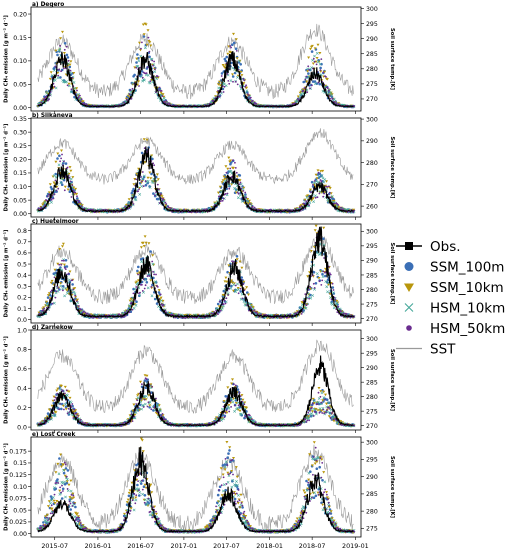  What do you see at coordinates (372, 99) in the screenshot?
I see `y2-tick-label: 270` at bounding box center [372, 99].